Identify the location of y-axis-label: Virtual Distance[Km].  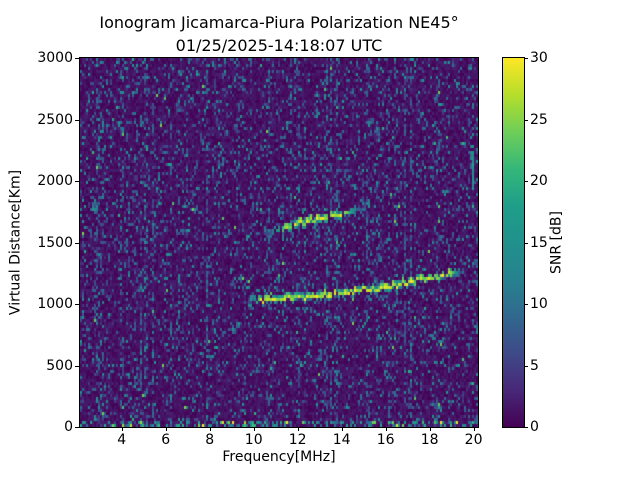
(15, 242).